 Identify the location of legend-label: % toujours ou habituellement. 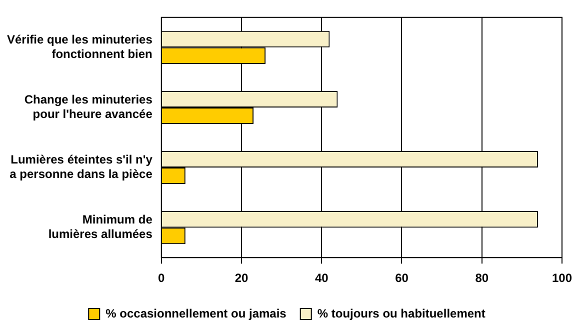
(401, 313).